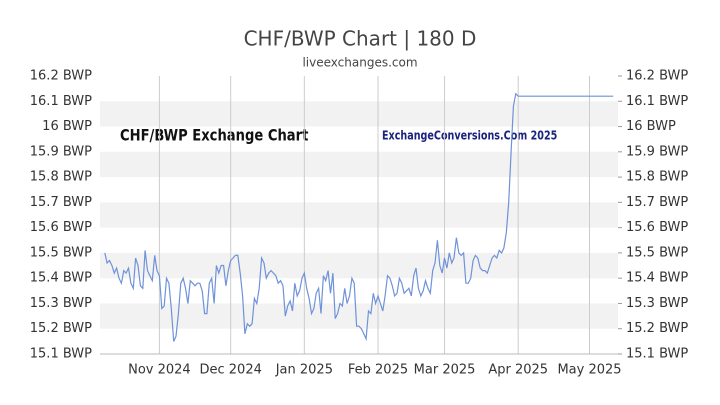  Describe the element at coordinates (657, 303) in the screenshot. I see `y2-tick-label: 15.3 BWP` at that location.